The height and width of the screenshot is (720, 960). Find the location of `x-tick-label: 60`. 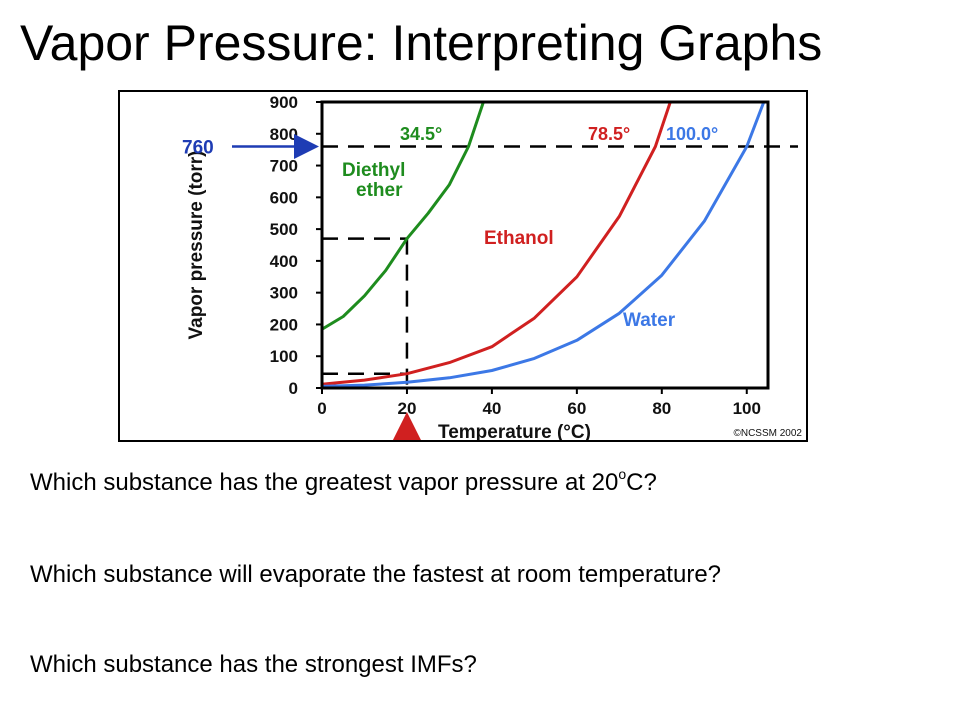

x-tick-label: 60 is located at coordinates (576, 408).